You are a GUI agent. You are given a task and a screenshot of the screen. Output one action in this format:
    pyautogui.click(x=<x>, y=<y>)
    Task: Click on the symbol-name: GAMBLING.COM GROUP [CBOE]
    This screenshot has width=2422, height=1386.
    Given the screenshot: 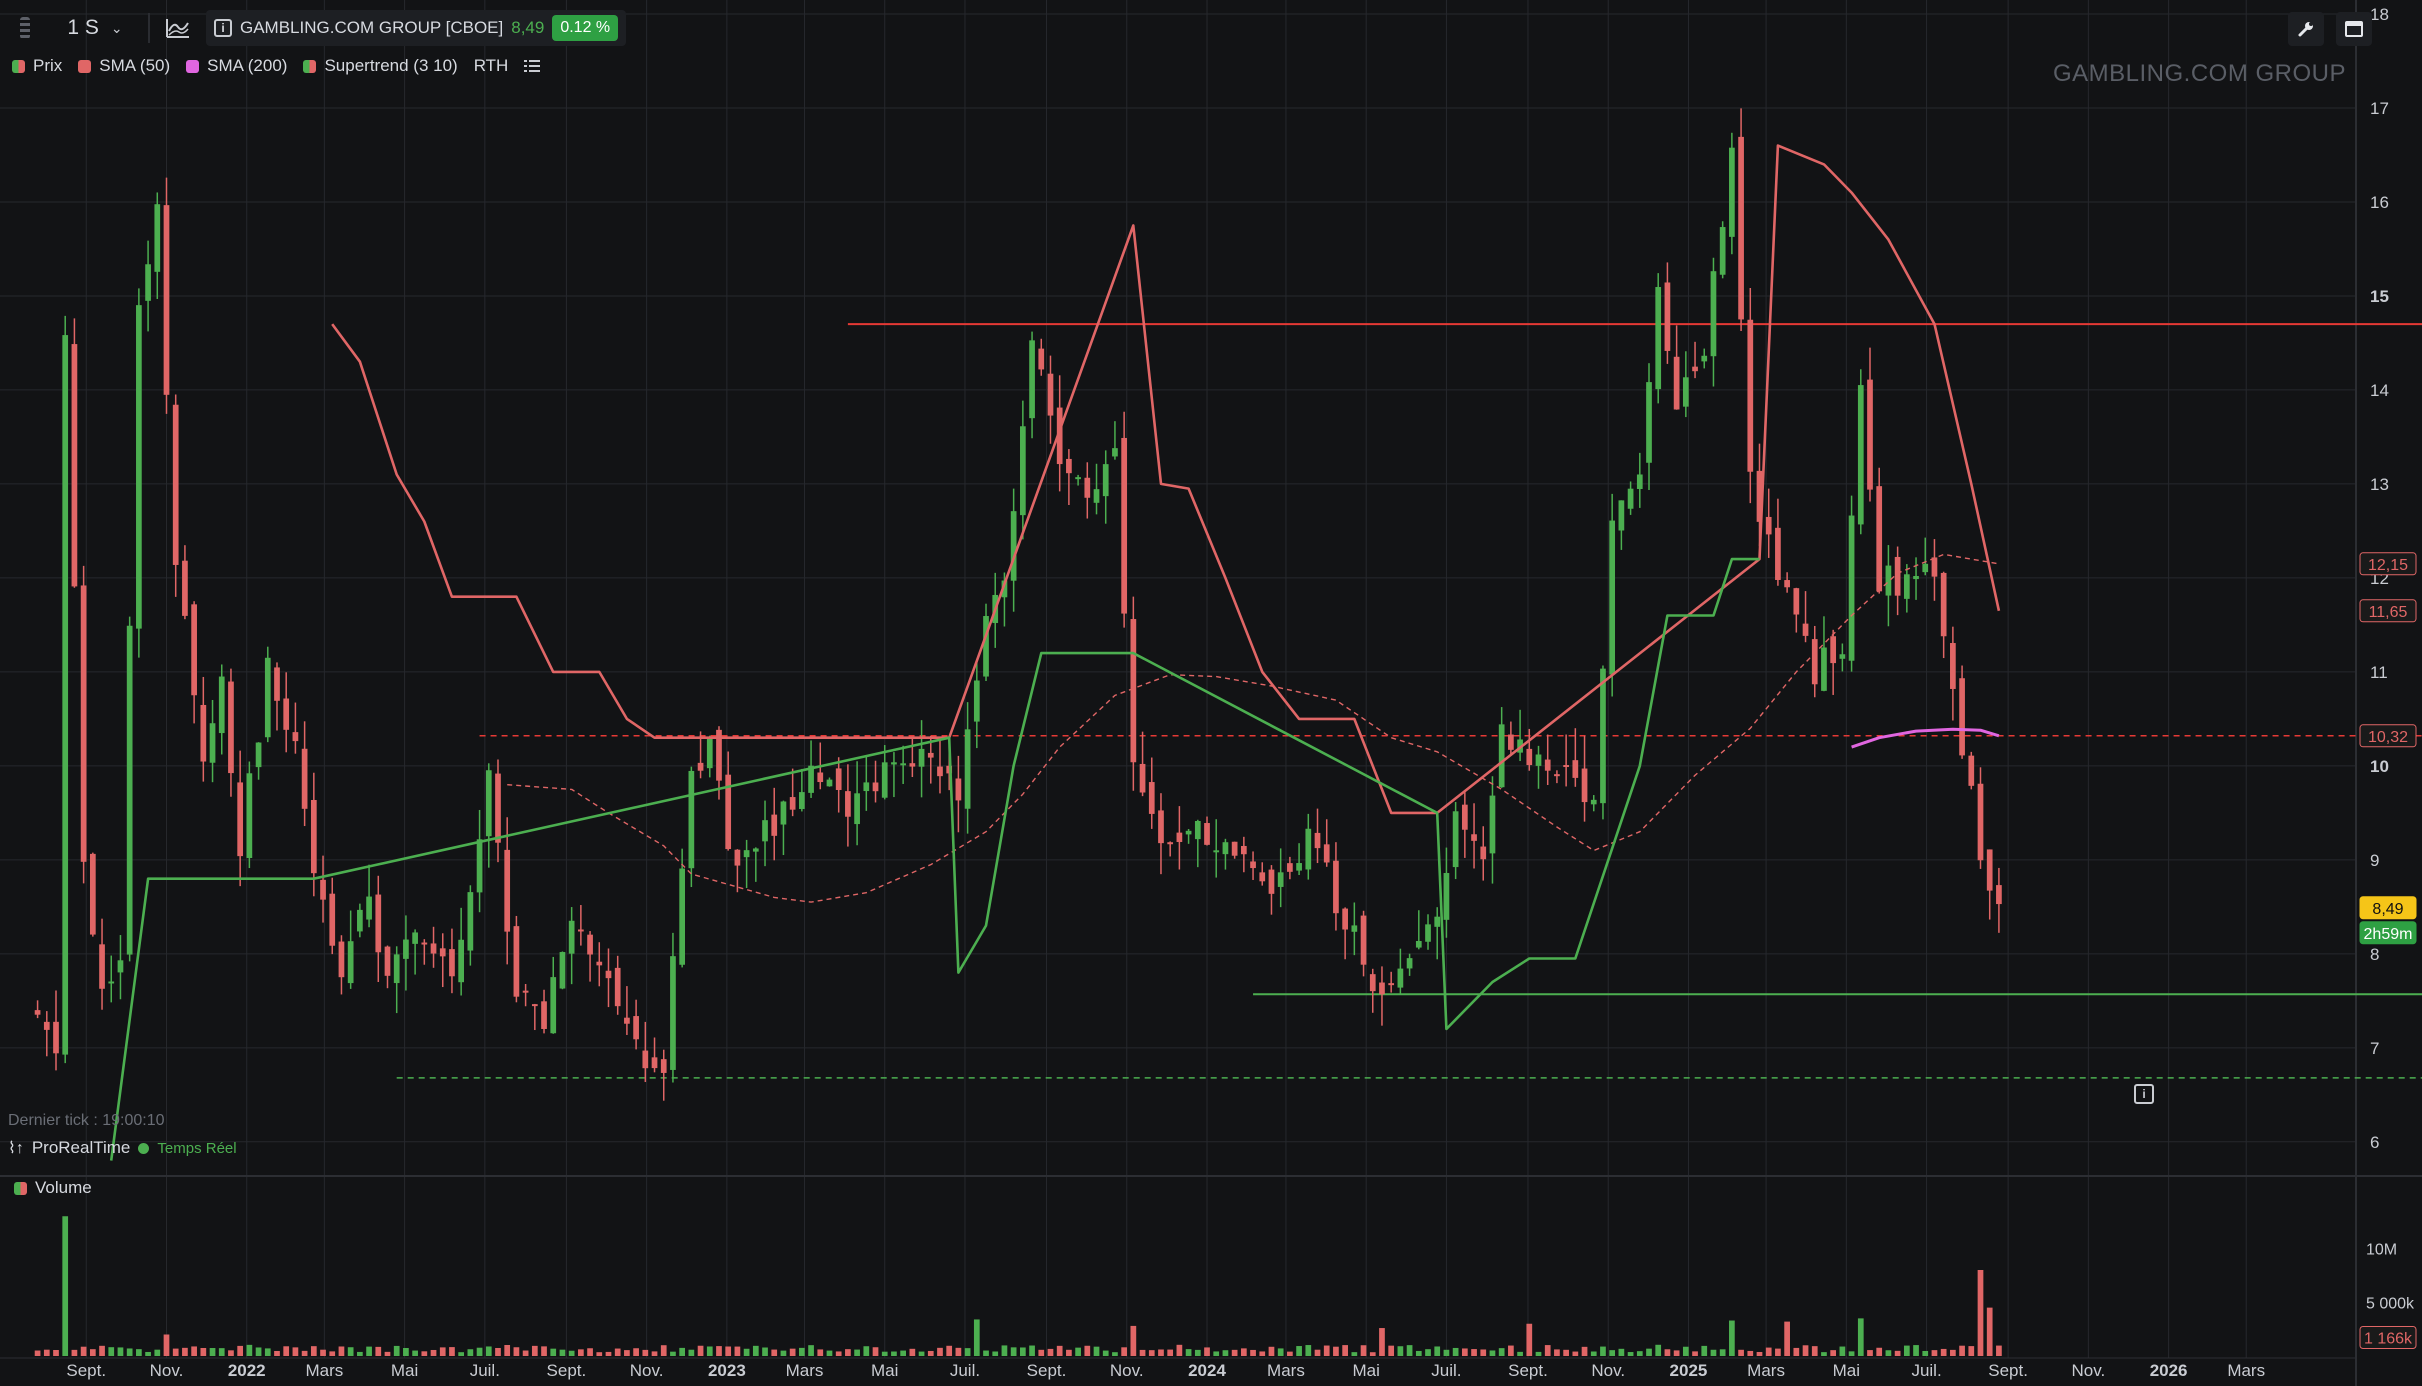 What is the action you would take?
    pyautogui.click(x=372, y=27)
    